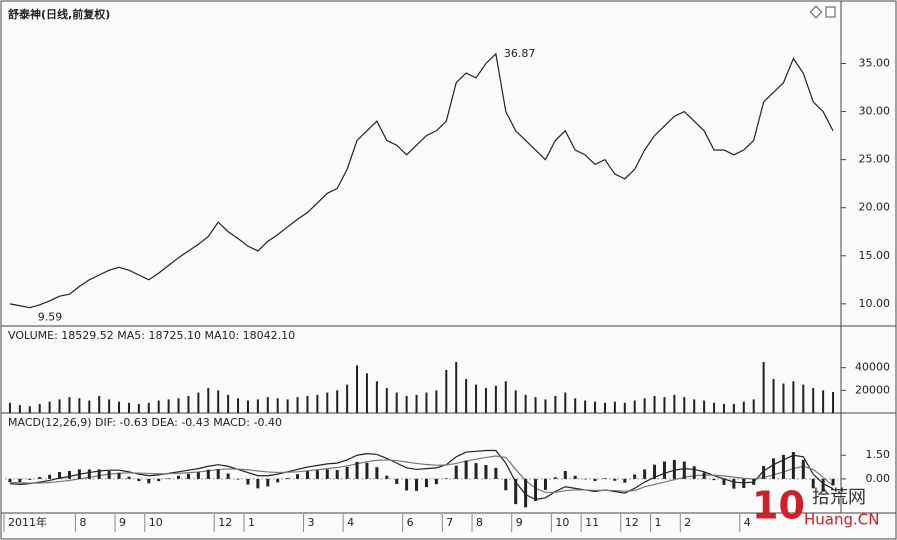 This screenshot has height=540, width=897. What do you see at coordinates (872, 389) in the screenshot?
I see `y-tick-label: 20000` at bounding box center [872, 389].